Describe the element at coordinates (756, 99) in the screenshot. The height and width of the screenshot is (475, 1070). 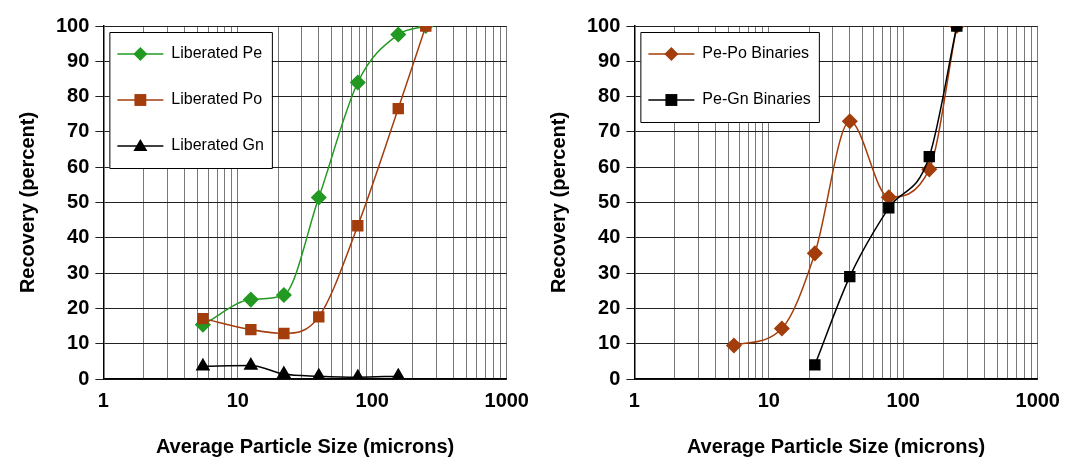
I see `legend-label: Pe-Gn Binaries` at that location.